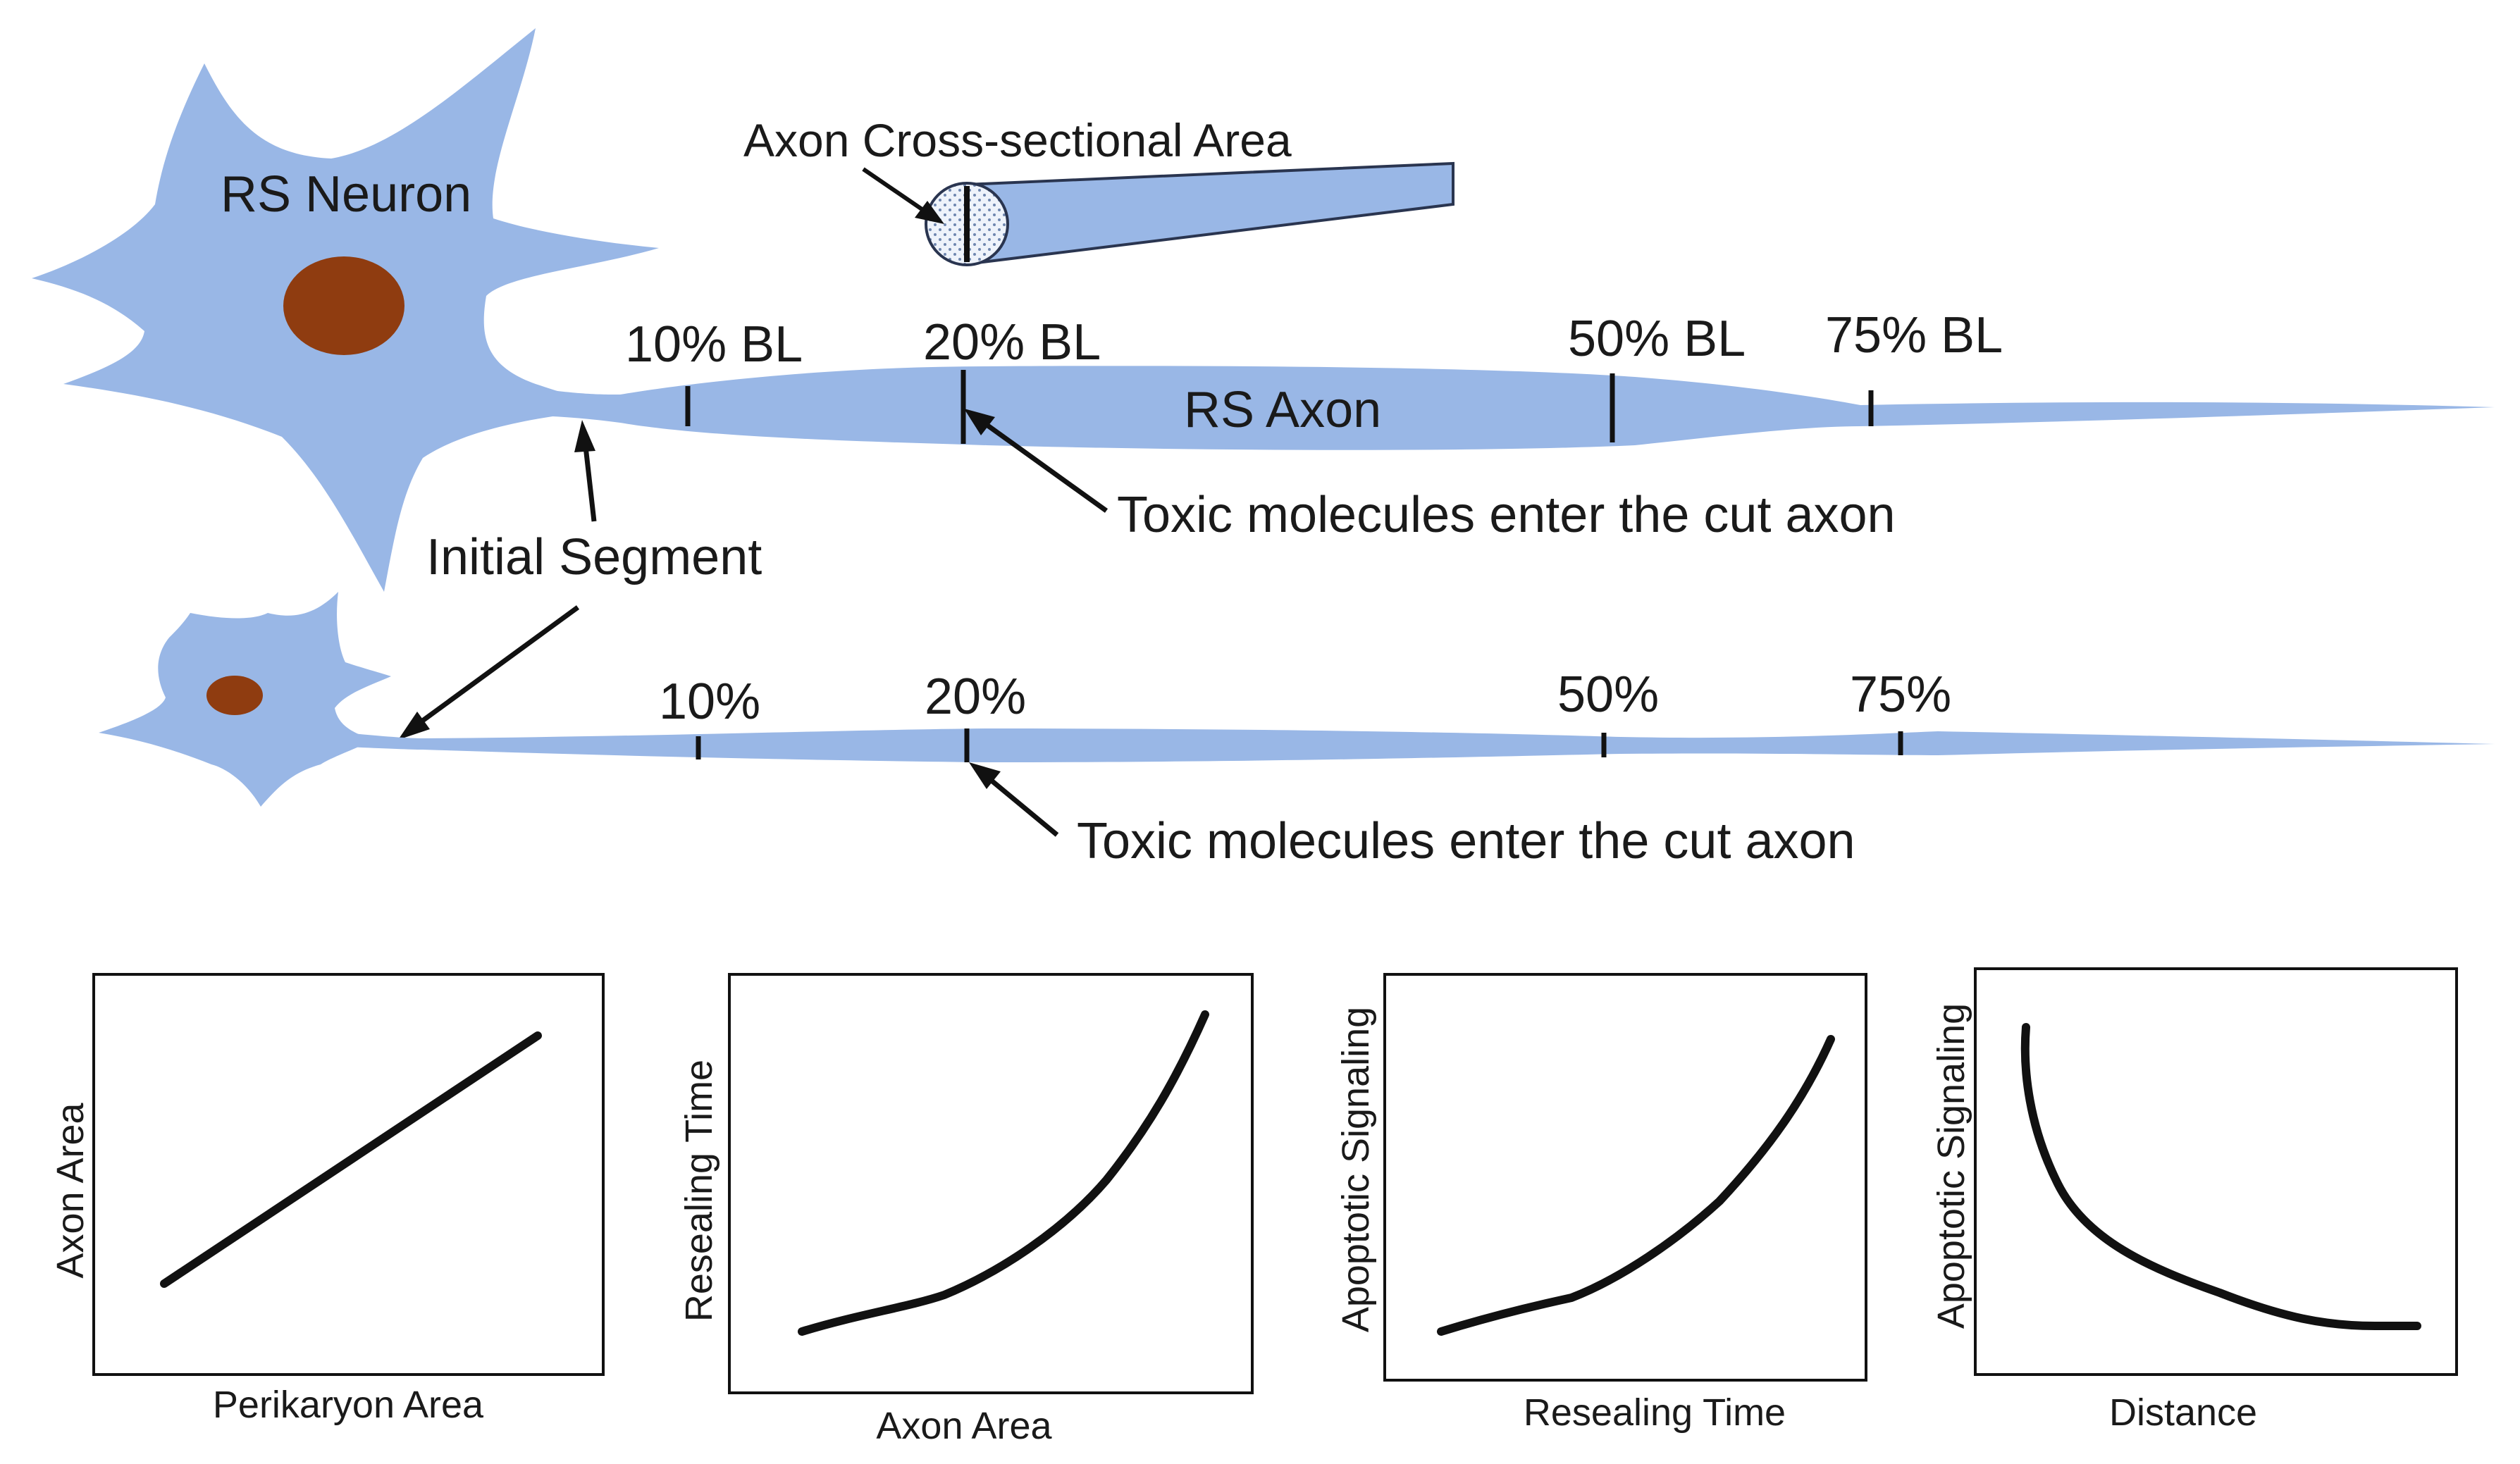 Image resolution: width=2520 pixels, height=1464 pixels. I want to click on graph-1-xlabel: Perikaryon Area, so click(348, 1405).